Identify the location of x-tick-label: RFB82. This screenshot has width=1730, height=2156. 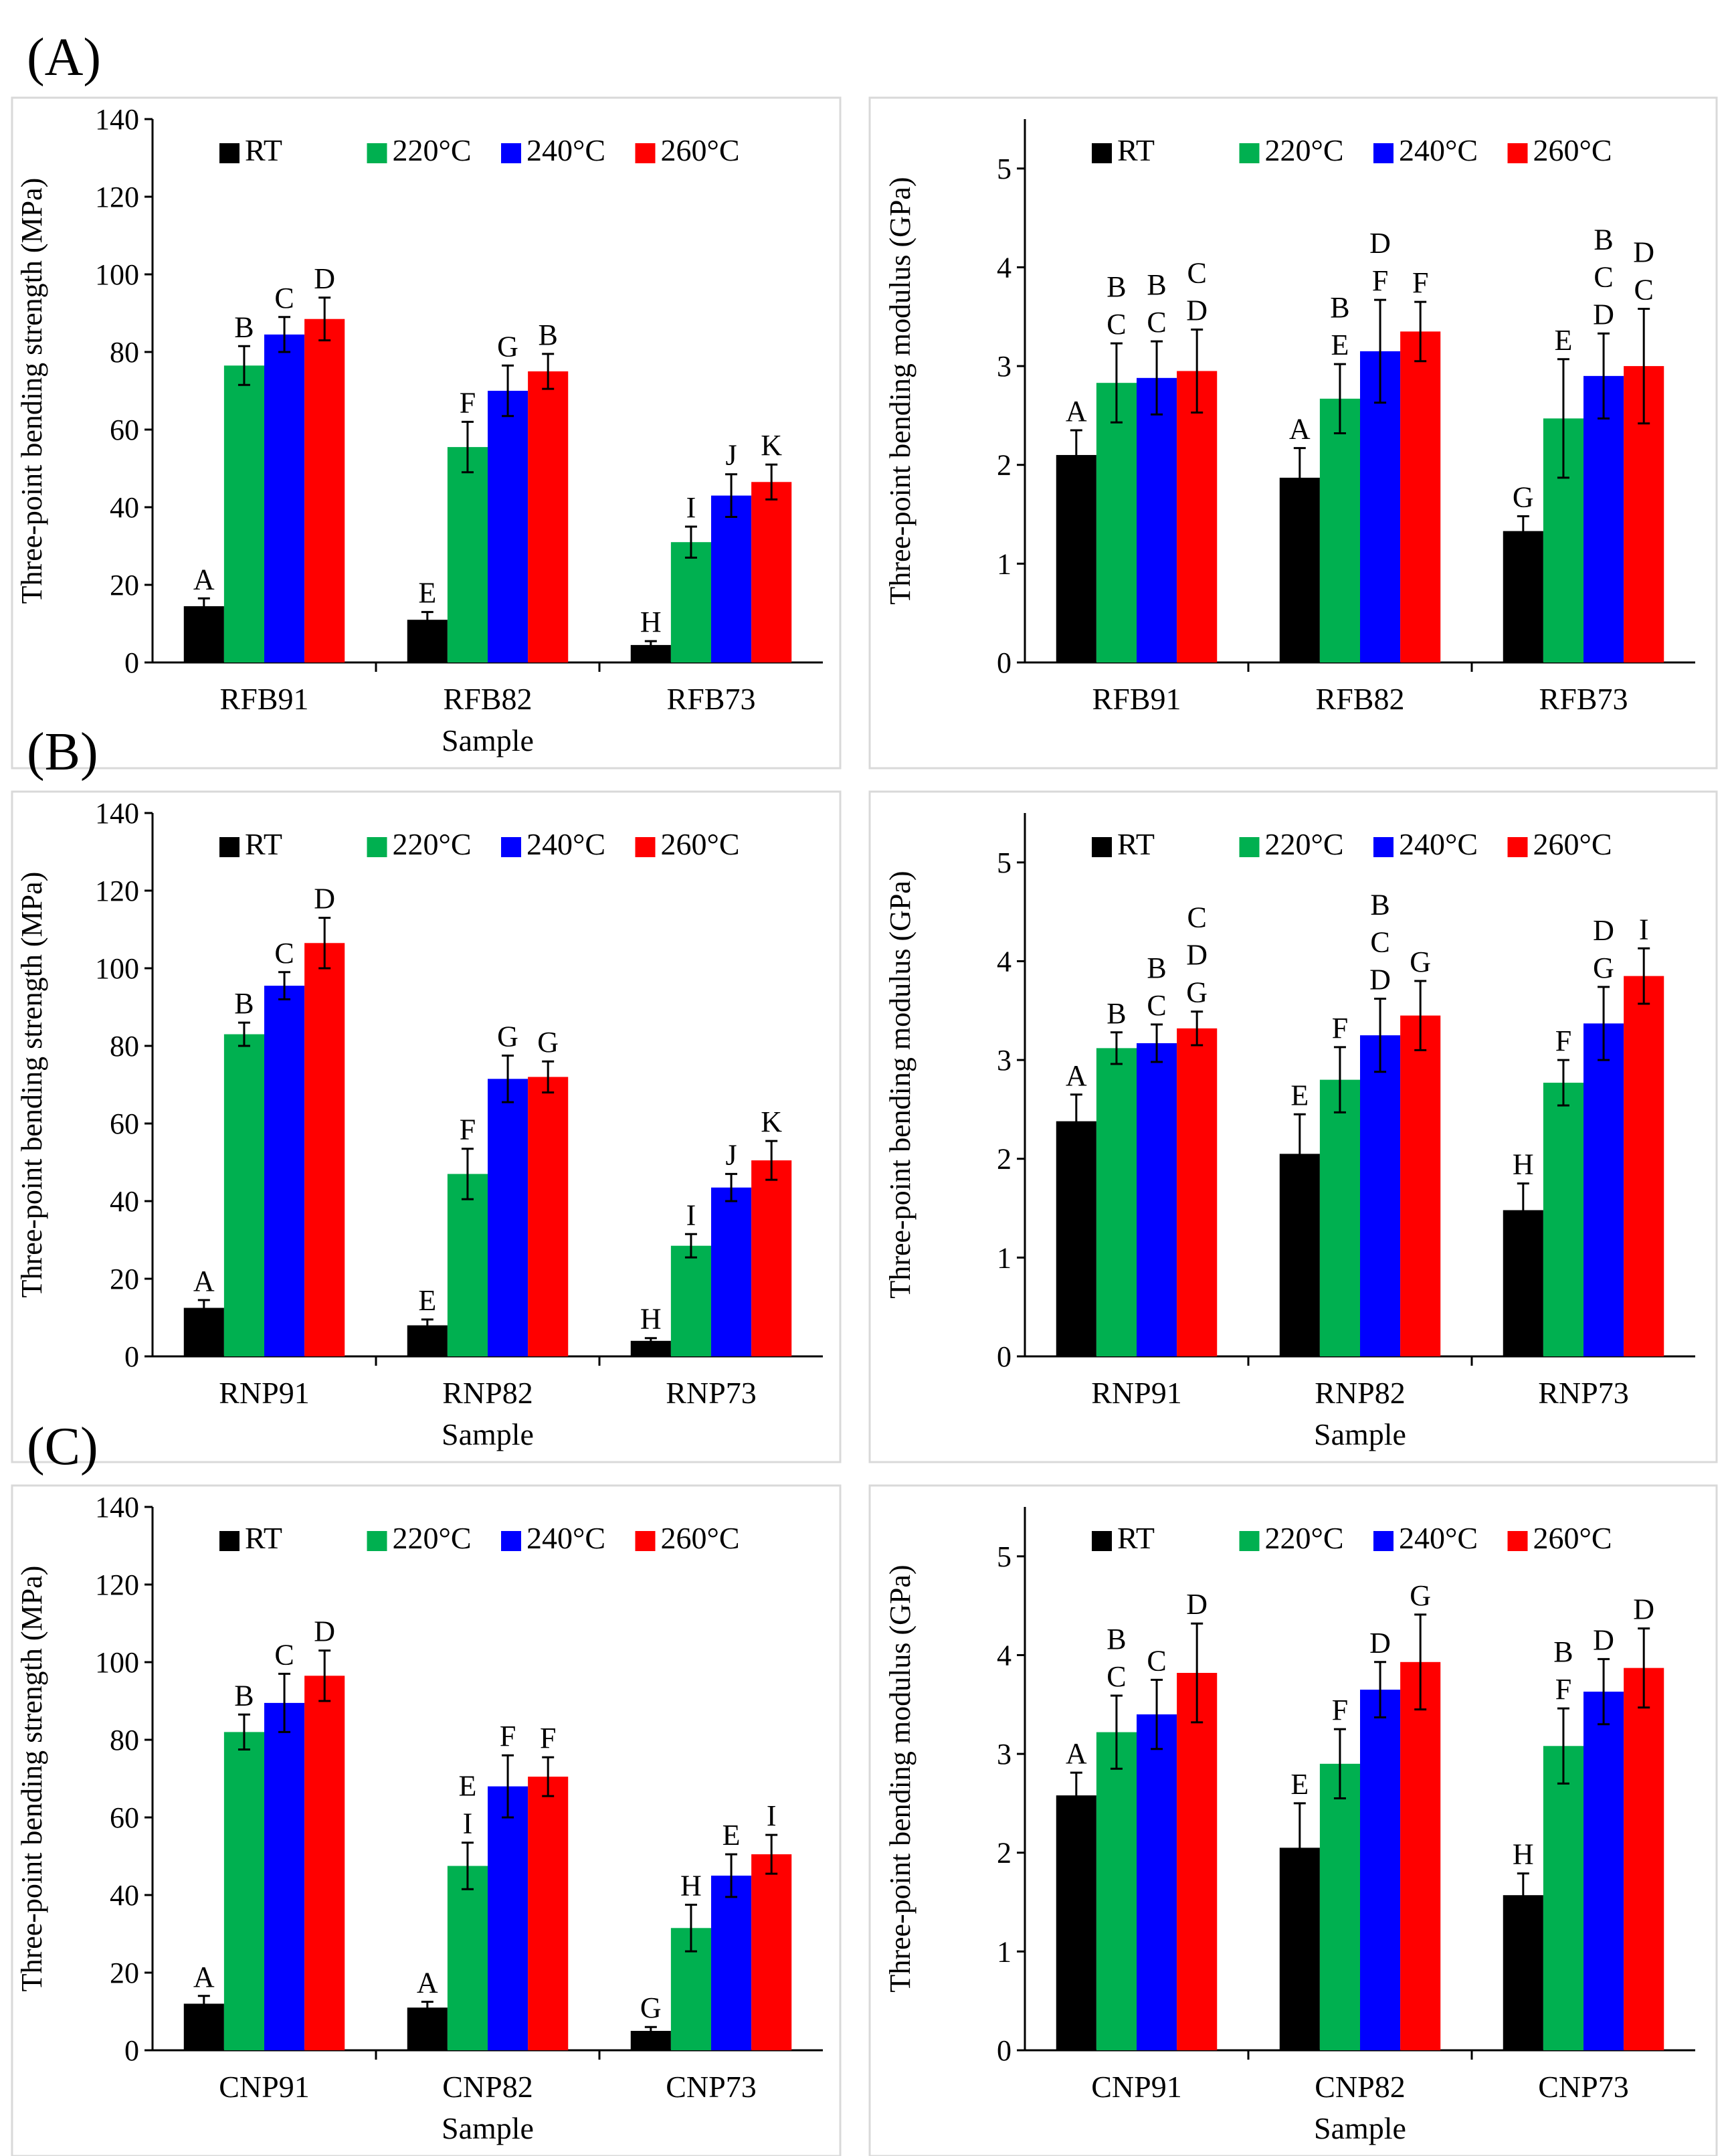
(1360, 699).